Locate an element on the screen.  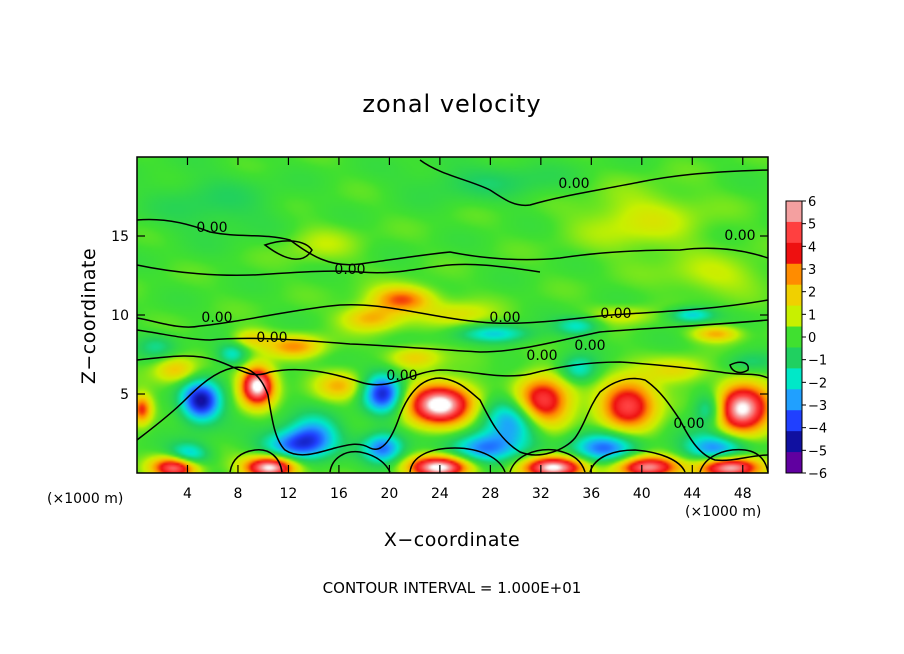
colorbar-tick-label: 2 is located at coordinates (812, 293).